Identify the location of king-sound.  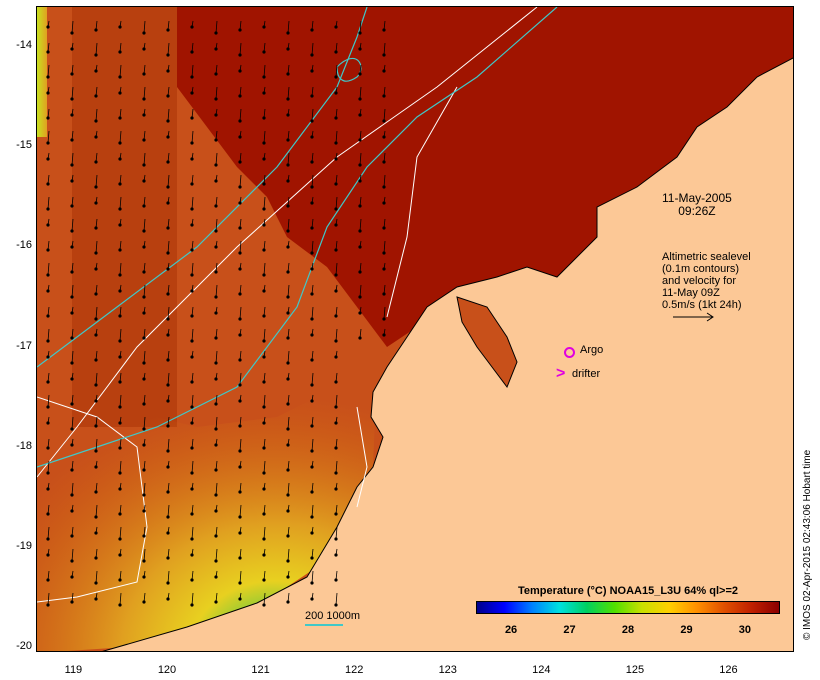
(487, 342).